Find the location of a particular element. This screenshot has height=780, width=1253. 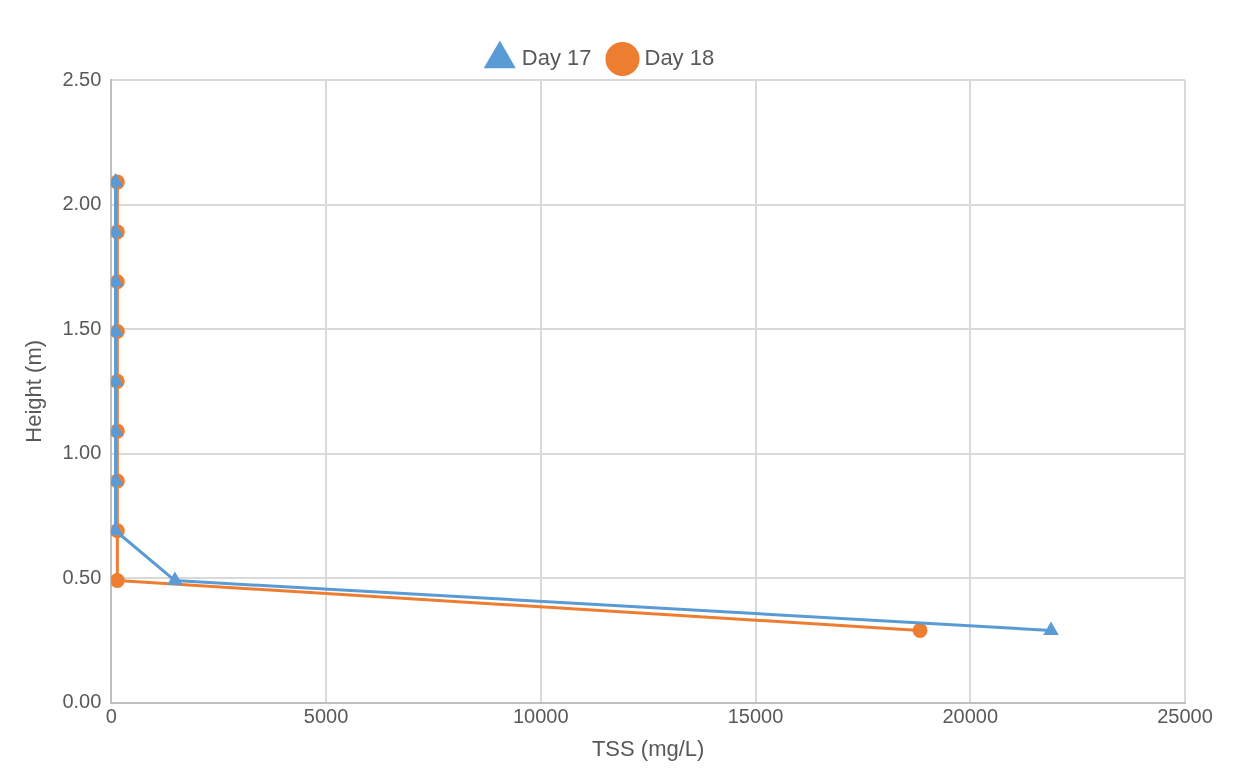

x-tick-label: 10000 is located at coordinates (540, 716).